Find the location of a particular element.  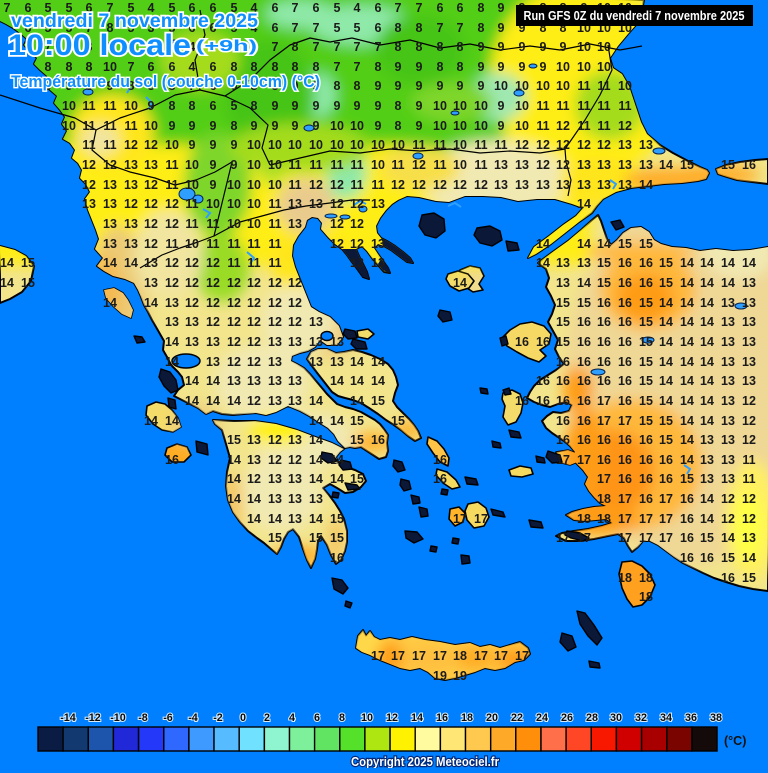

svg-text: 38 is located at coordinates (716, 718).